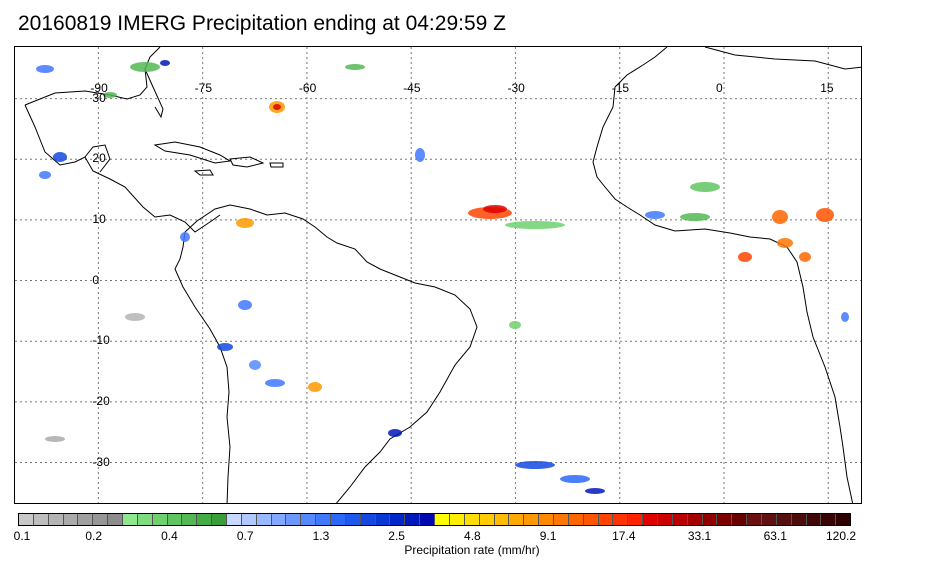 This screenshot has height=571, width=944. What do you see at coordinates (307, 88) in the screenshot?
I see `longitude-label: -60` at bounding box center [307, 88].